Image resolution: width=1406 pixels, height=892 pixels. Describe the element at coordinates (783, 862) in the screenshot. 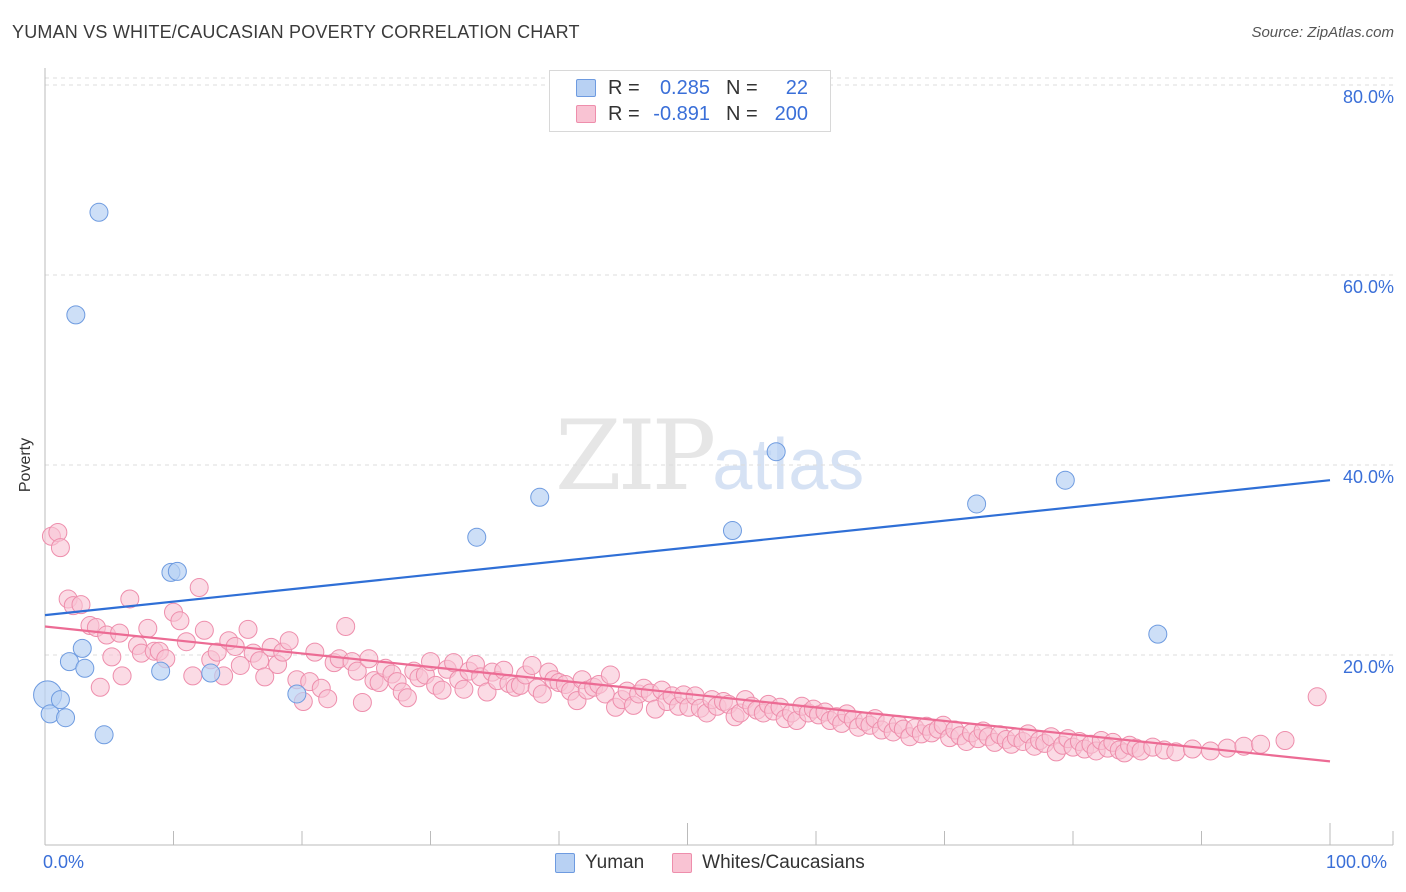

I see `legend-label-whites: Whites/Caucasians` at that location.